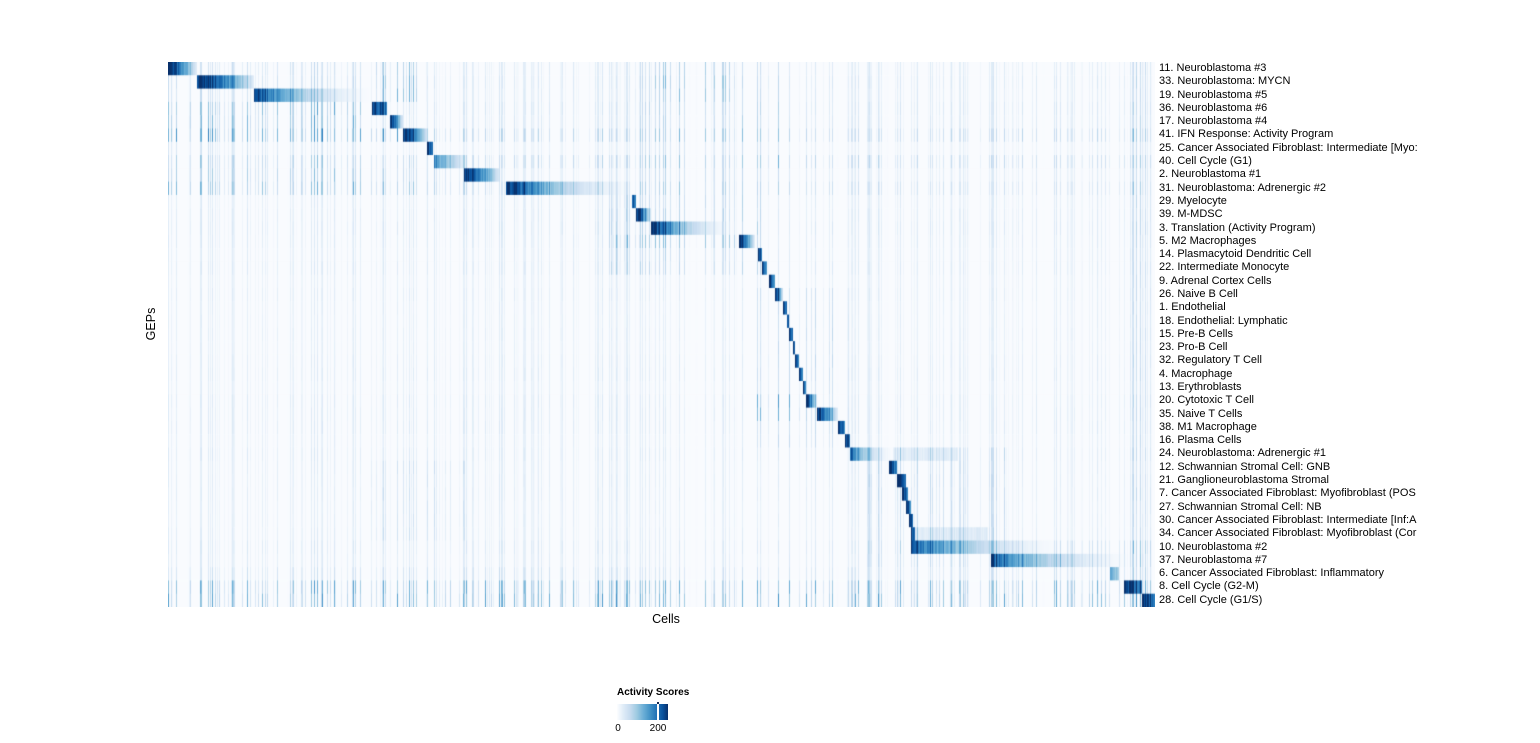 Image resolution: width=1540 pixels, height=743 pixels. I want to click on row-label: 8. Cell Cycle (G2-M), so click(1209, 586).